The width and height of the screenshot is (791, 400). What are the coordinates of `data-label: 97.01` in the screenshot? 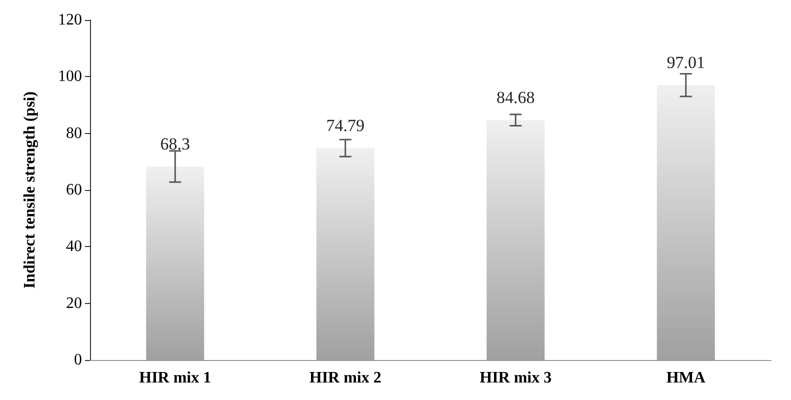 It's located at (685, 62).